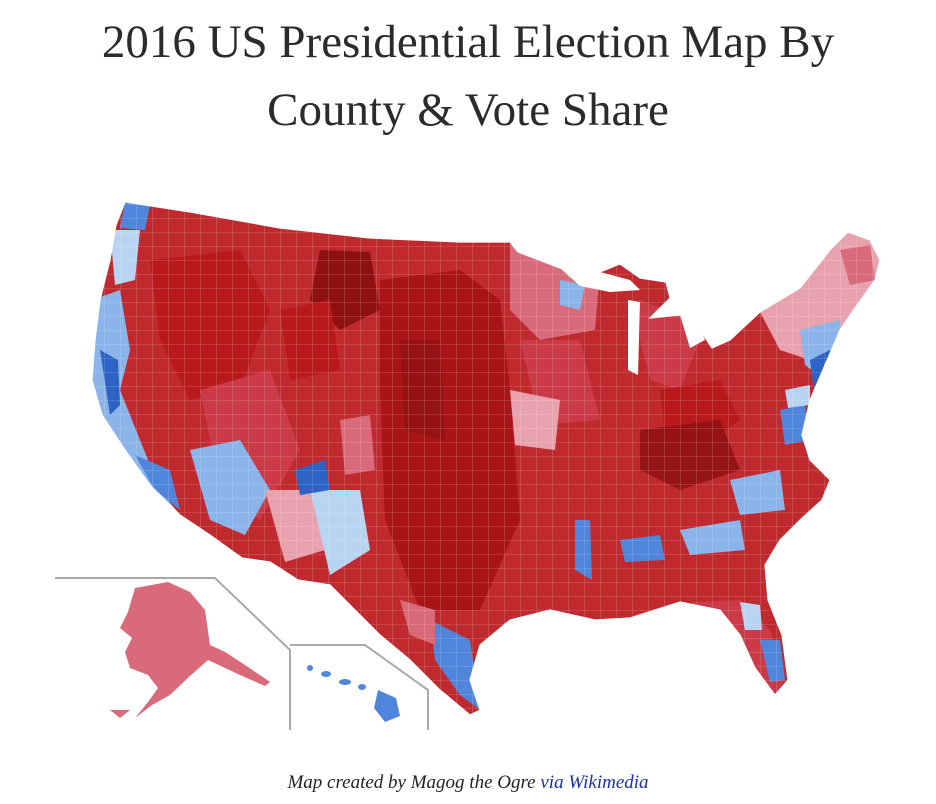  What do you see at coordinates (353, 693) in the screenshot?
I see `hawaii` at bounding box center [353, 693].